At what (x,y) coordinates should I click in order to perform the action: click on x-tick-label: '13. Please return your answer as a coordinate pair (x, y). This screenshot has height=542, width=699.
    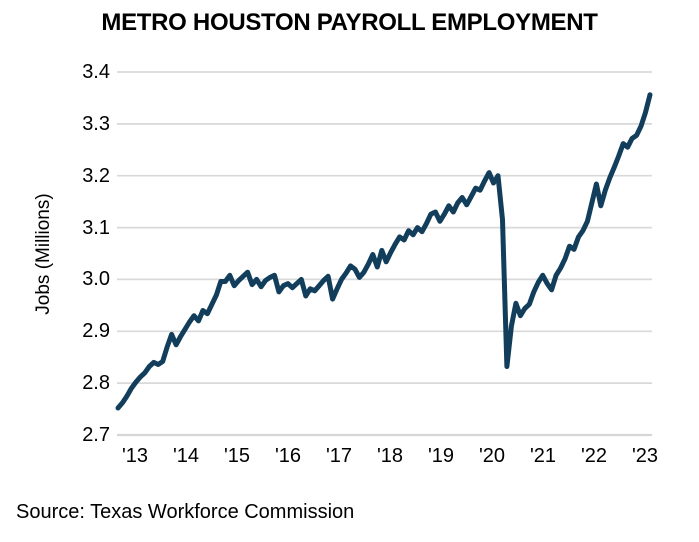
    Looking at the image, I should click on (135, 456).